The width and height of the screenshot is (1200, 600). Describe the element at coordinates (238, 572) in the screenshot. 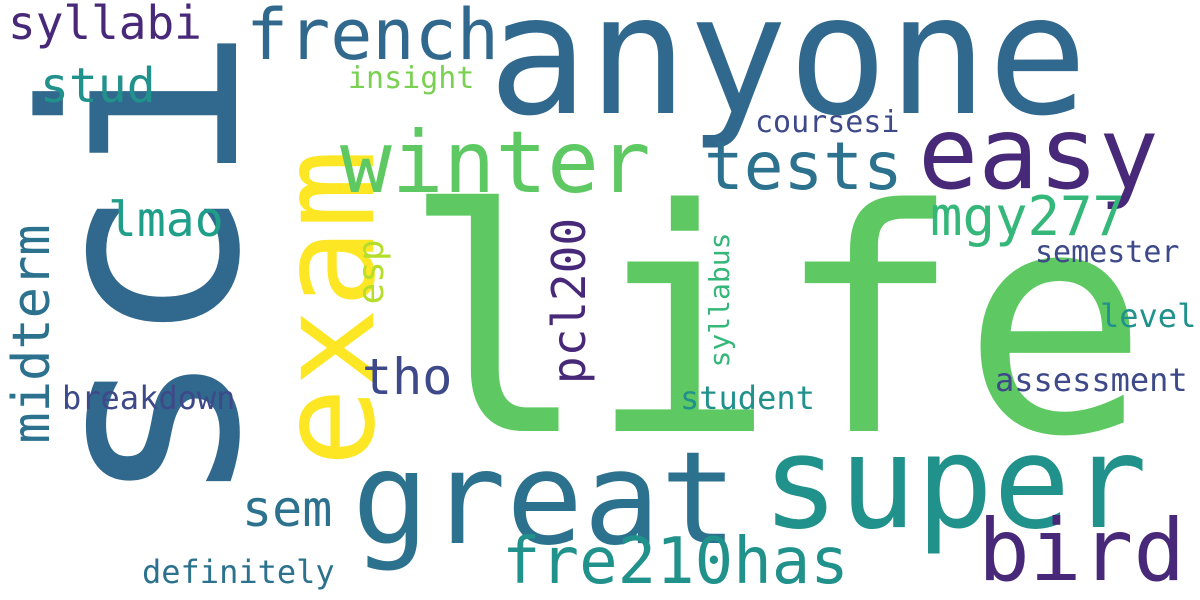

I see `word-definitely: definitely` at that location.